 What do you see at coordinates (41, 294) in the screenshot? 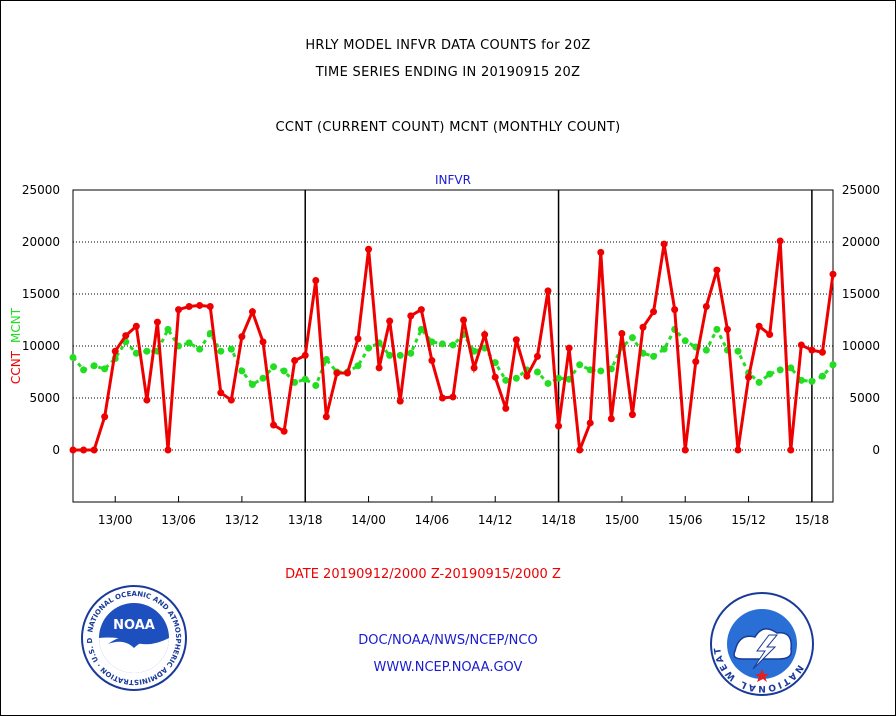
I see `y-tick-label-left: 15000` at bounding box center [41, 294].